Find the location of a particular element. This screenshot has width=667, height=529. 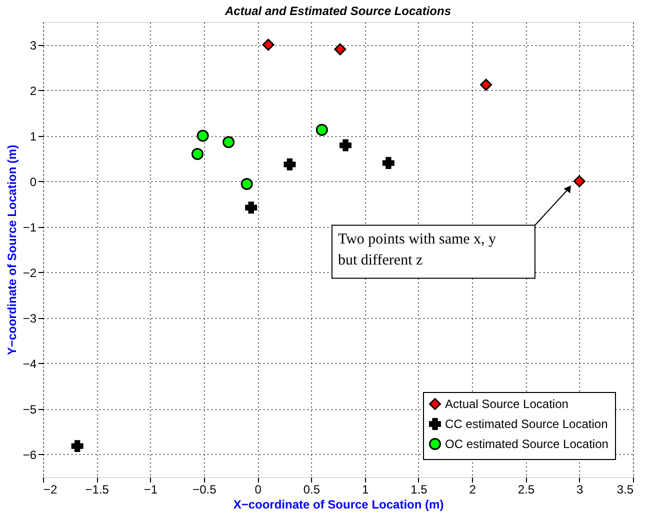

y-tick-label: −2 is located at coordinates (29, 273).